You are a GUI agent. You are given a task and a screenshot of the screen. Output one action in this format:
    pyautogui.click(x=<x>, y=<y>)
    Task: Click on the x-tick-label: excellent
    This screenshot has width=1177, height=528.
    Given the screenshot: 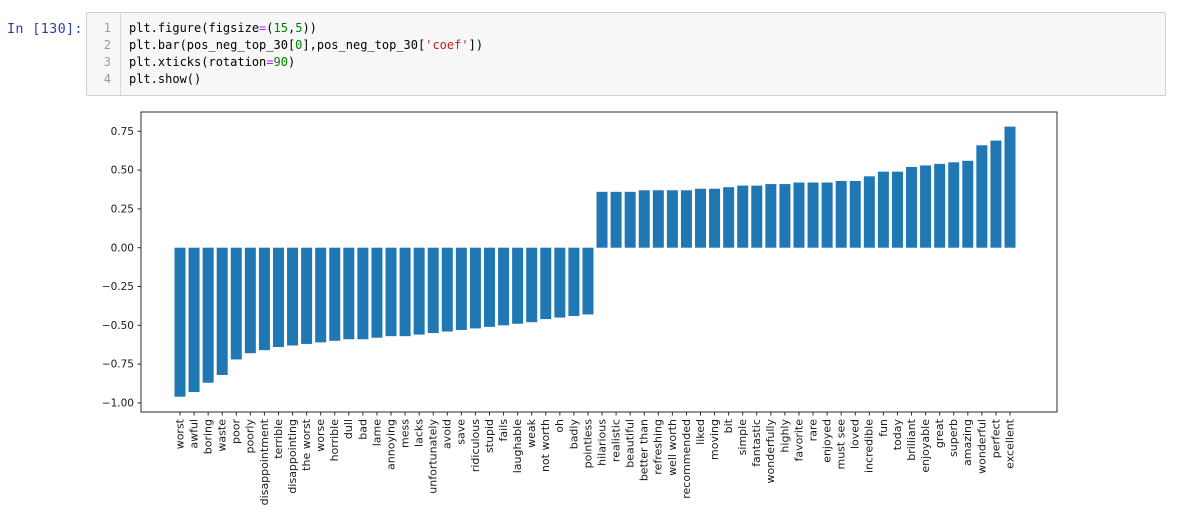 What is the action you would take?
    pyautogui.click(x=1009, y=443)
    